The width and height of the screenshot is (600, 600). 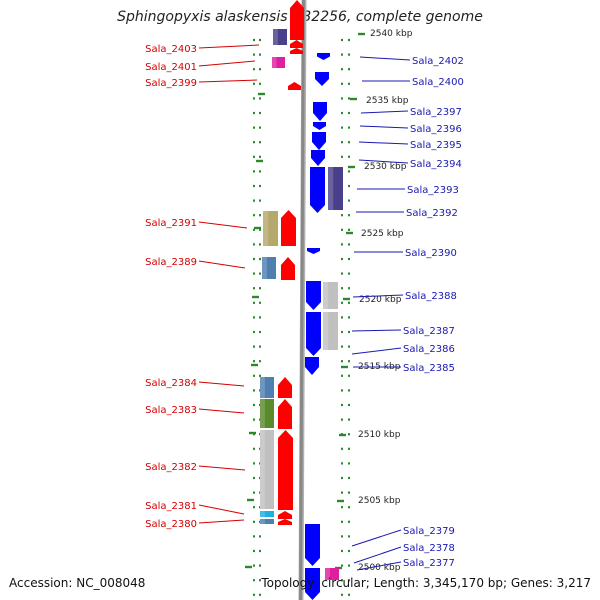 What do you see at coordinates (433, 190) in the screenshot?
I see `gene-label-reverse: Sala_2393` at bounding box center [433, 190].